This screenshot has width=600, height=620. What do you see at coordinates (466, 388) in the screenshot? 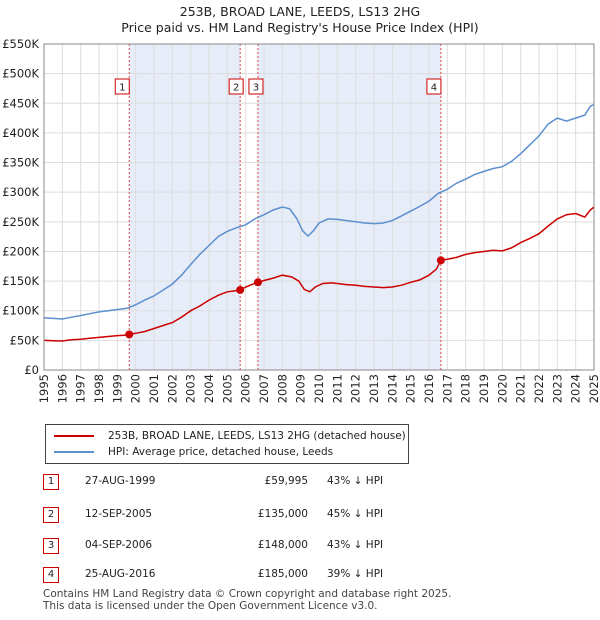
I see `x-tick-label: 2018` at bounding box center [466, 388].